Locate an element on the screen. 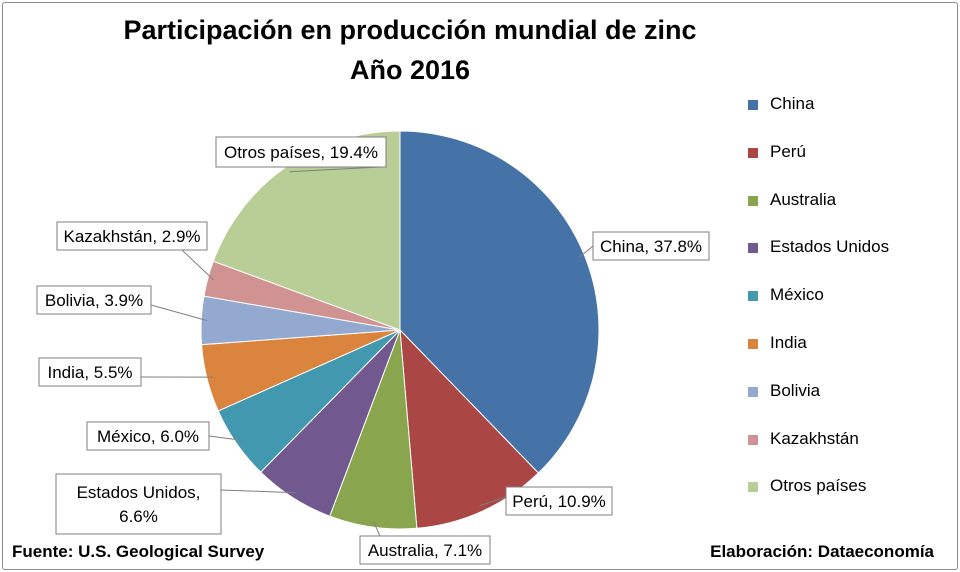  chart-subtitle: Año 2016 is located at coordinates (410, 70).